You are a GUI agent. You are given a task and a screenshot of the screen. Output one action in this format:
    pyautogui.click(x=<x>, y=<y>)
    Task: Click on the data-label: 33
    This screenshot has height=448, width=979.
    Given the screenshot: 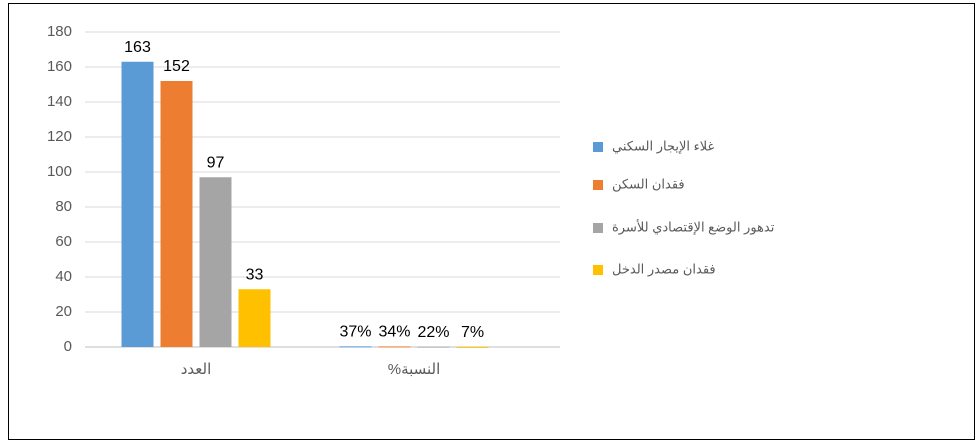 What is the action you would take?
    pyautogui.click(x=255, y=274)
    